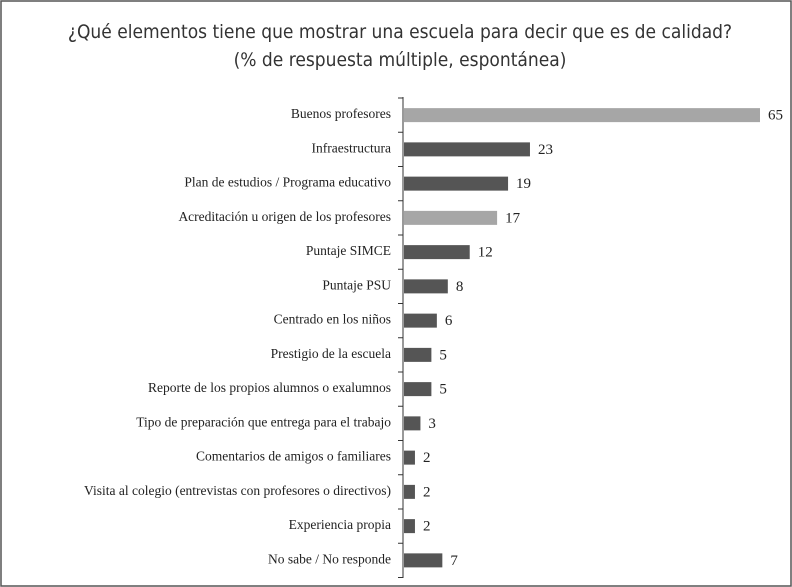  I want to click on value-label: 19, so click(523, 184).